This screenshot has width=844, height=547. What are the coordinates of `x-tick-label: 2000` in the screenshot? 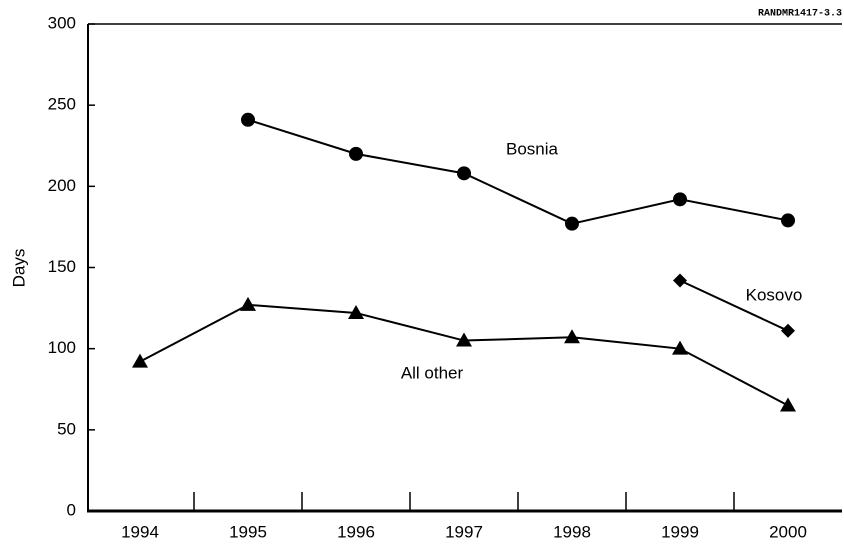 It's located at (788, 531).